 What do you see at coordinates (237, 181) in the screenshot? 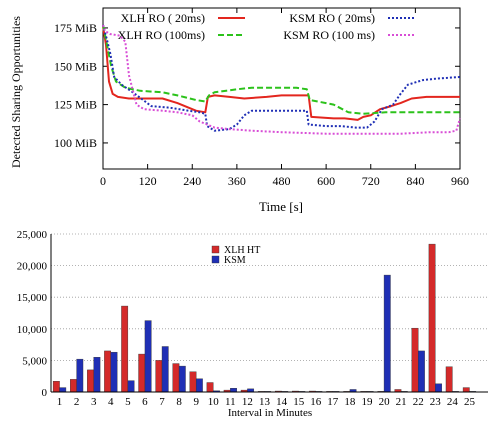
I see `x-tick-label: 360` at bounding box center [237, 181].